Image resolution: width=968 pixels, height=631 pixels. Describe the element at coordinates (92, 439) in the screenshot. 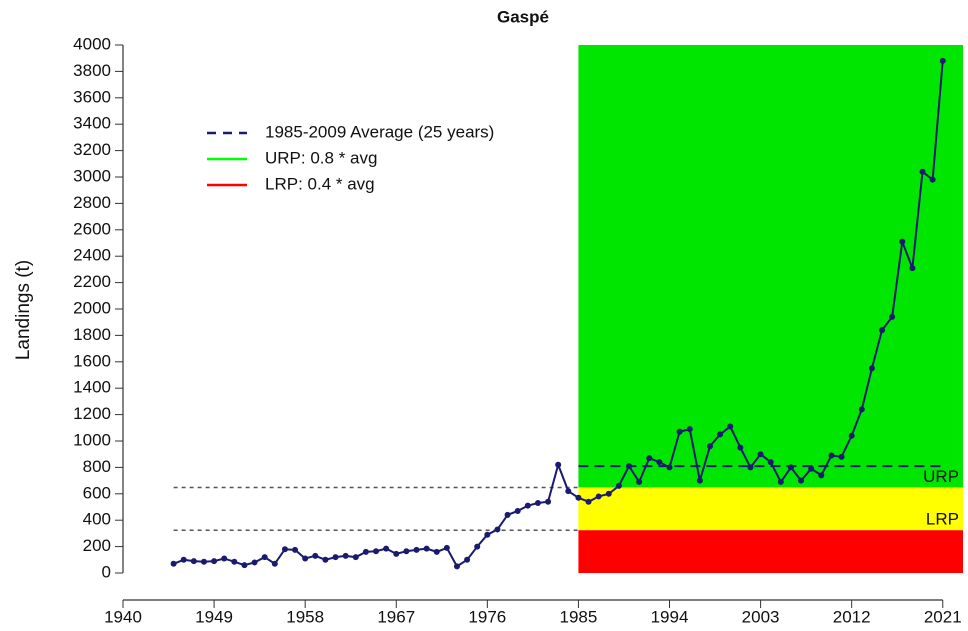

I see `y-tick-label: 1000` at that location.